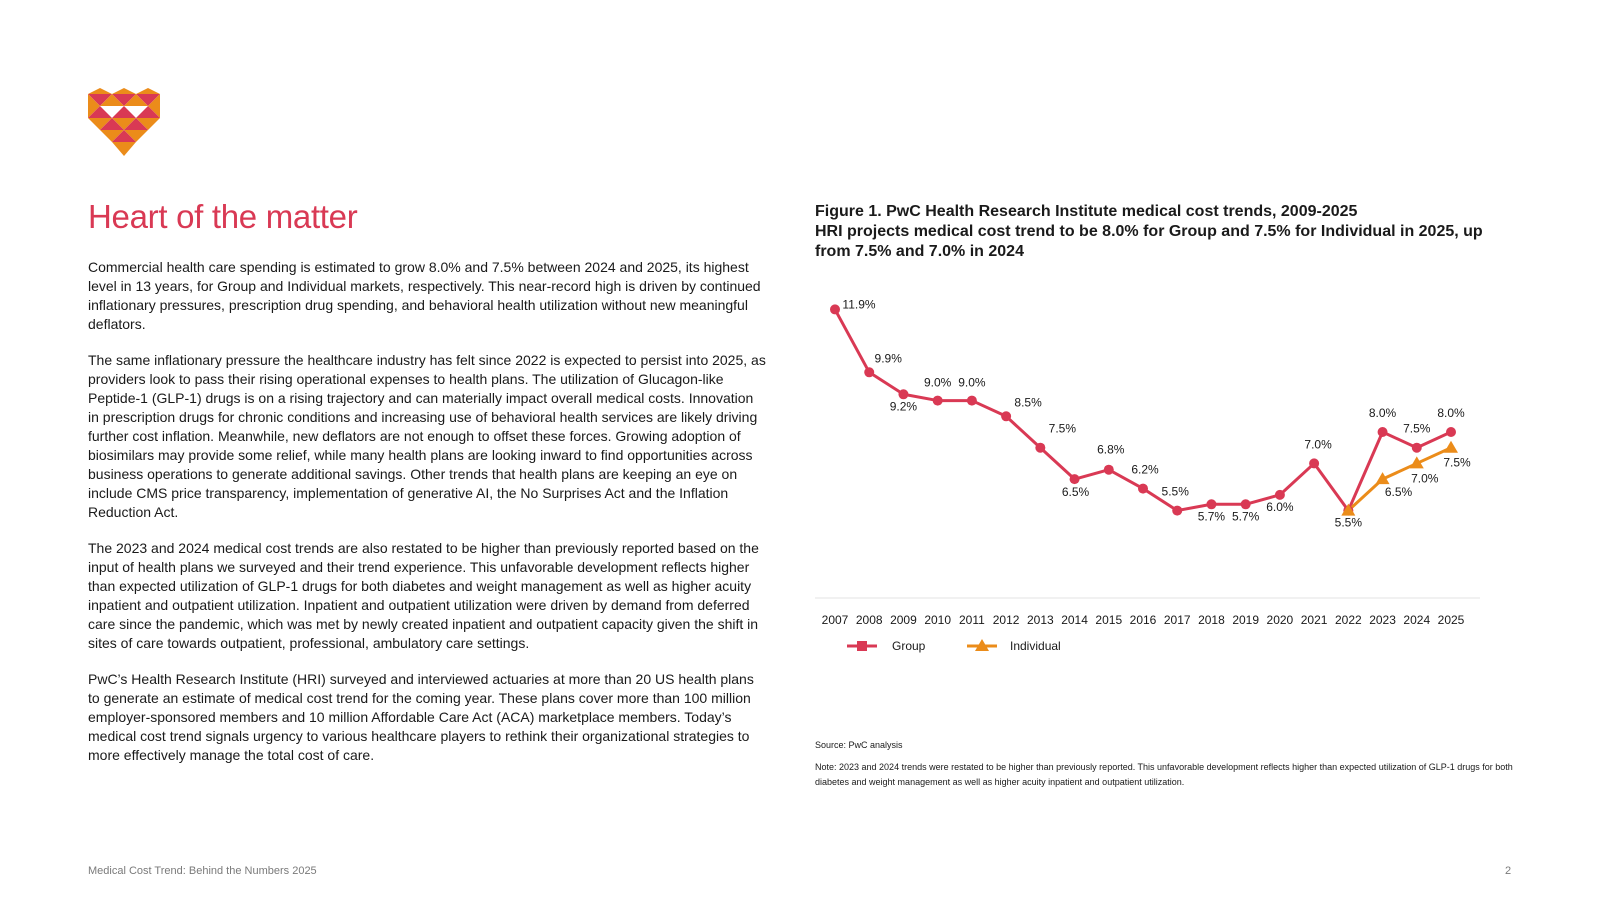 This screenshot has height=900, width=1600. I want to click on group-data-label: 9.9%, so click(889, 358).